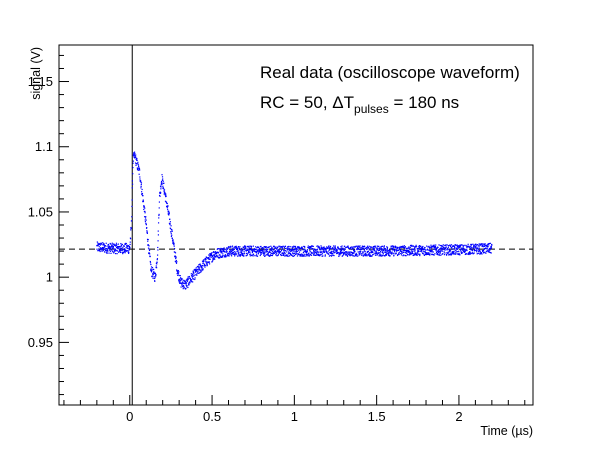  What do you see at coordinates (36, 73) in the screenshot?
I see `y-axis-label: signal (V)` at bounding box center [36, 73].